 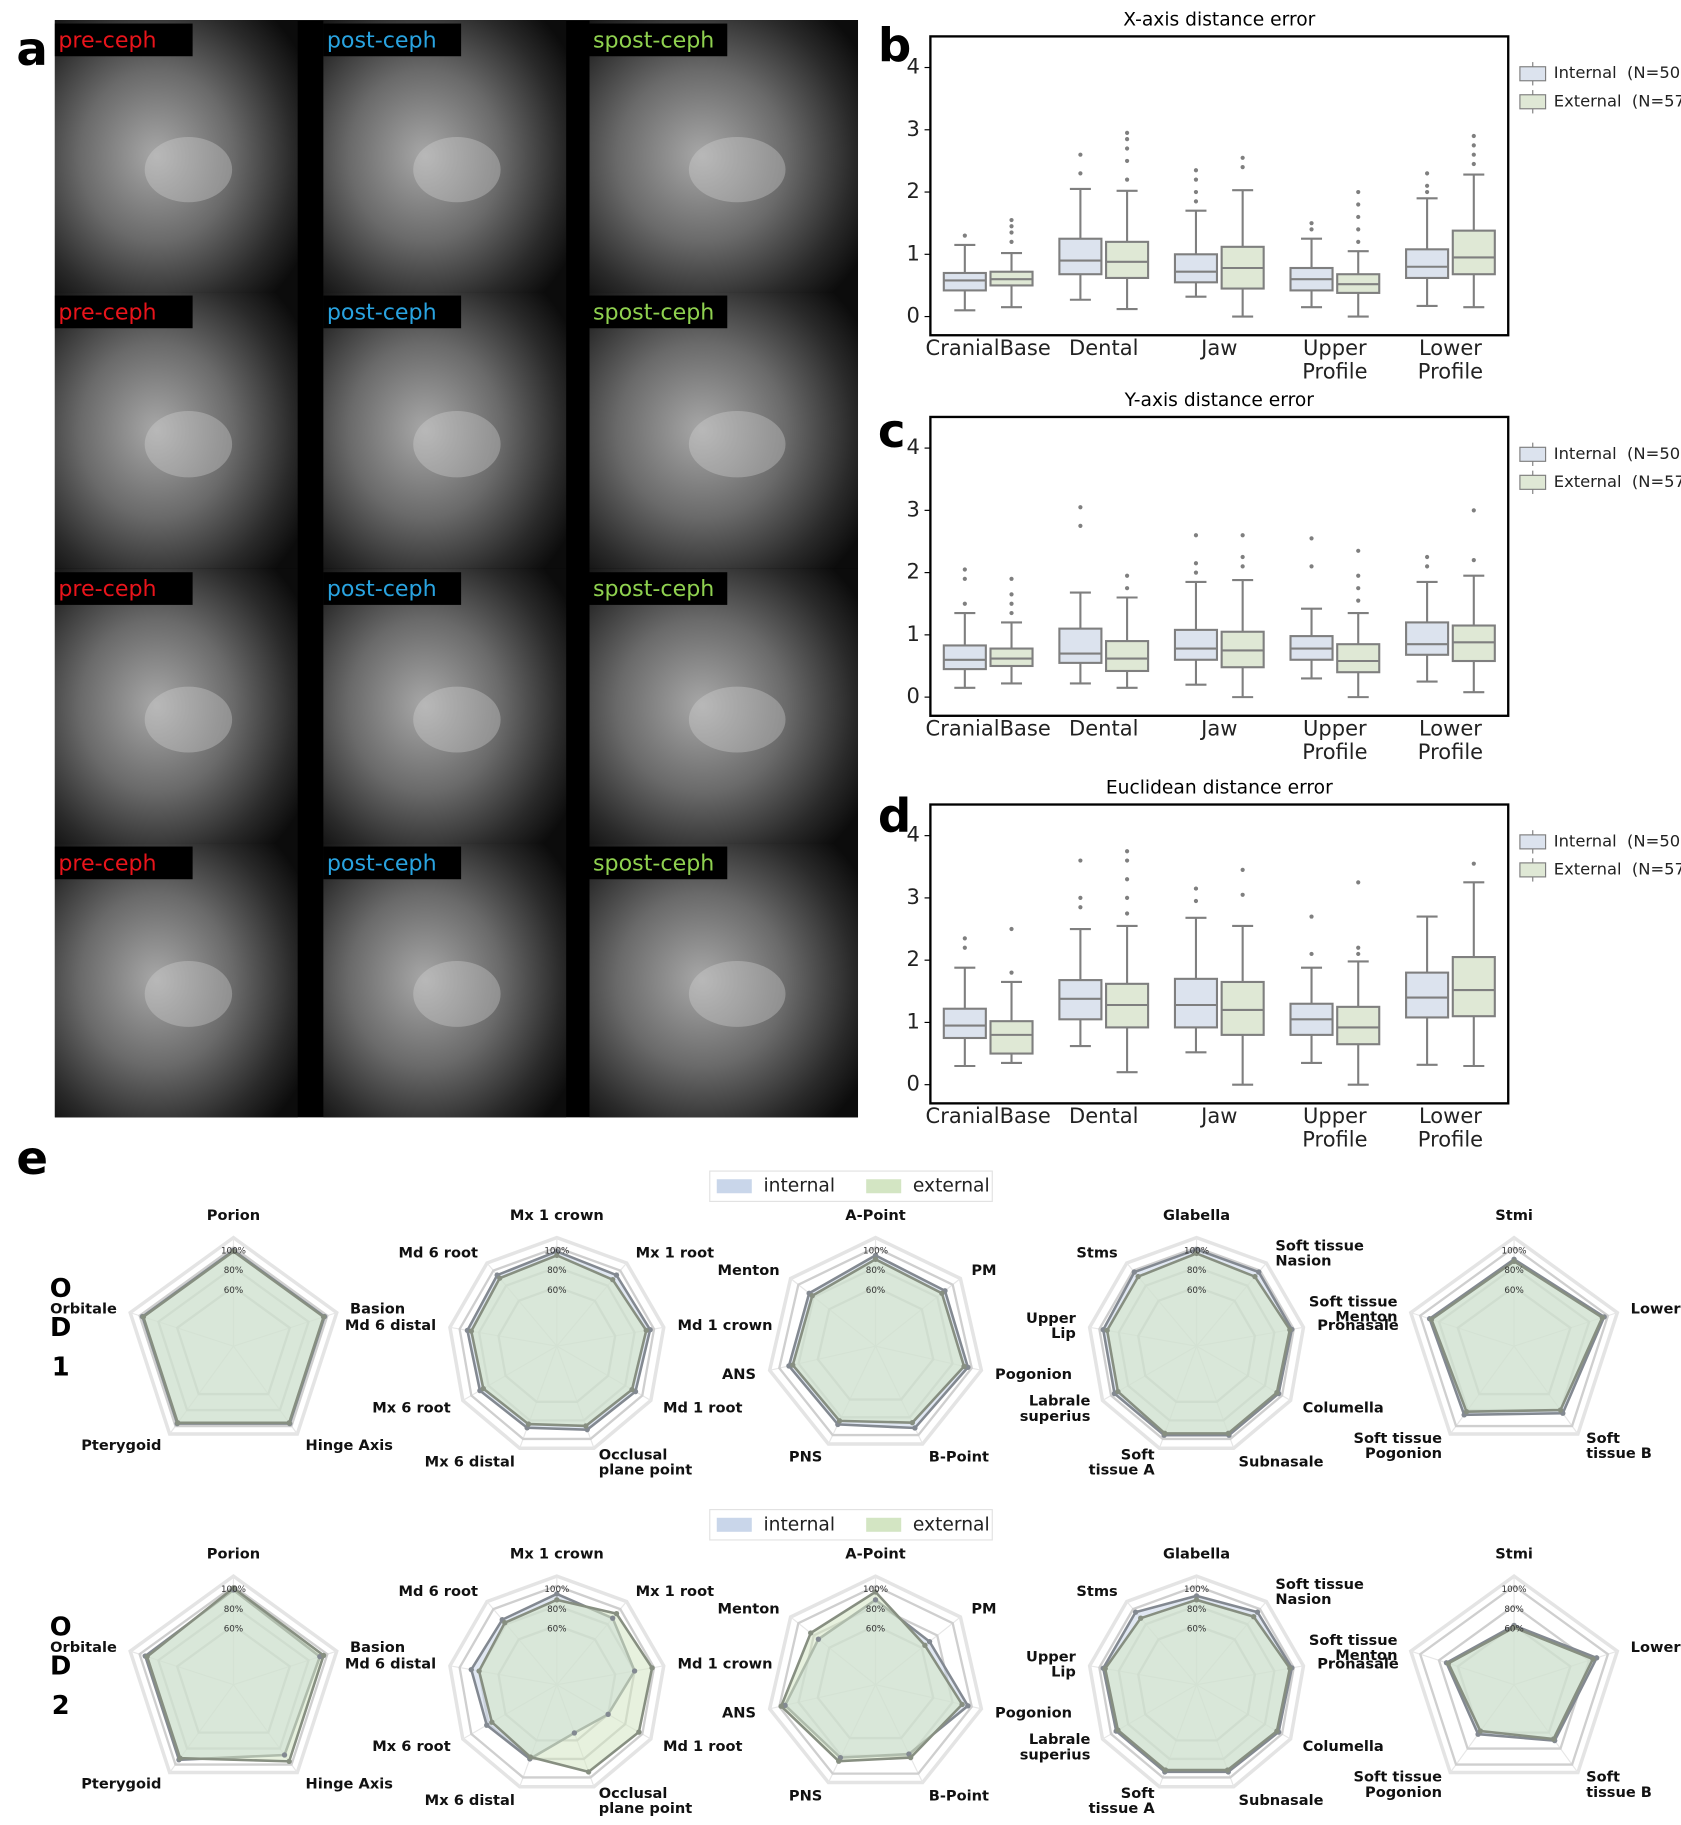 I want to click on radar-axis-label-box: Md 6 distal, so click(x=390, y=1324).